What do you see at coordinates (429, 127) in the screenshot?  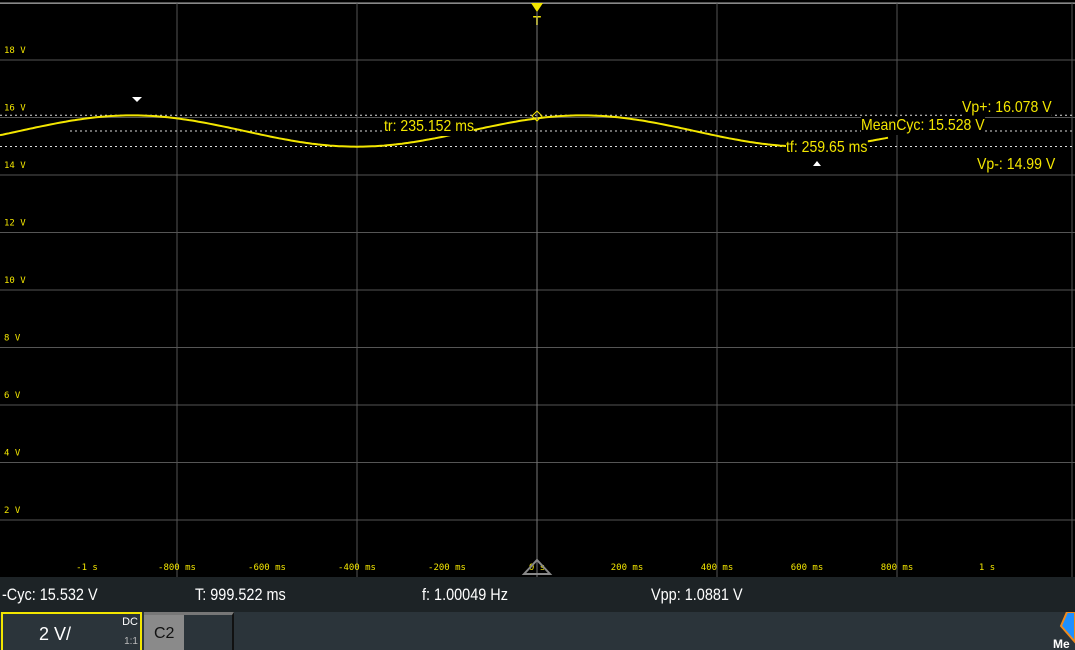 I see `rise-time-label: tr: 235.152 ms` at bounding box center [429, 127].